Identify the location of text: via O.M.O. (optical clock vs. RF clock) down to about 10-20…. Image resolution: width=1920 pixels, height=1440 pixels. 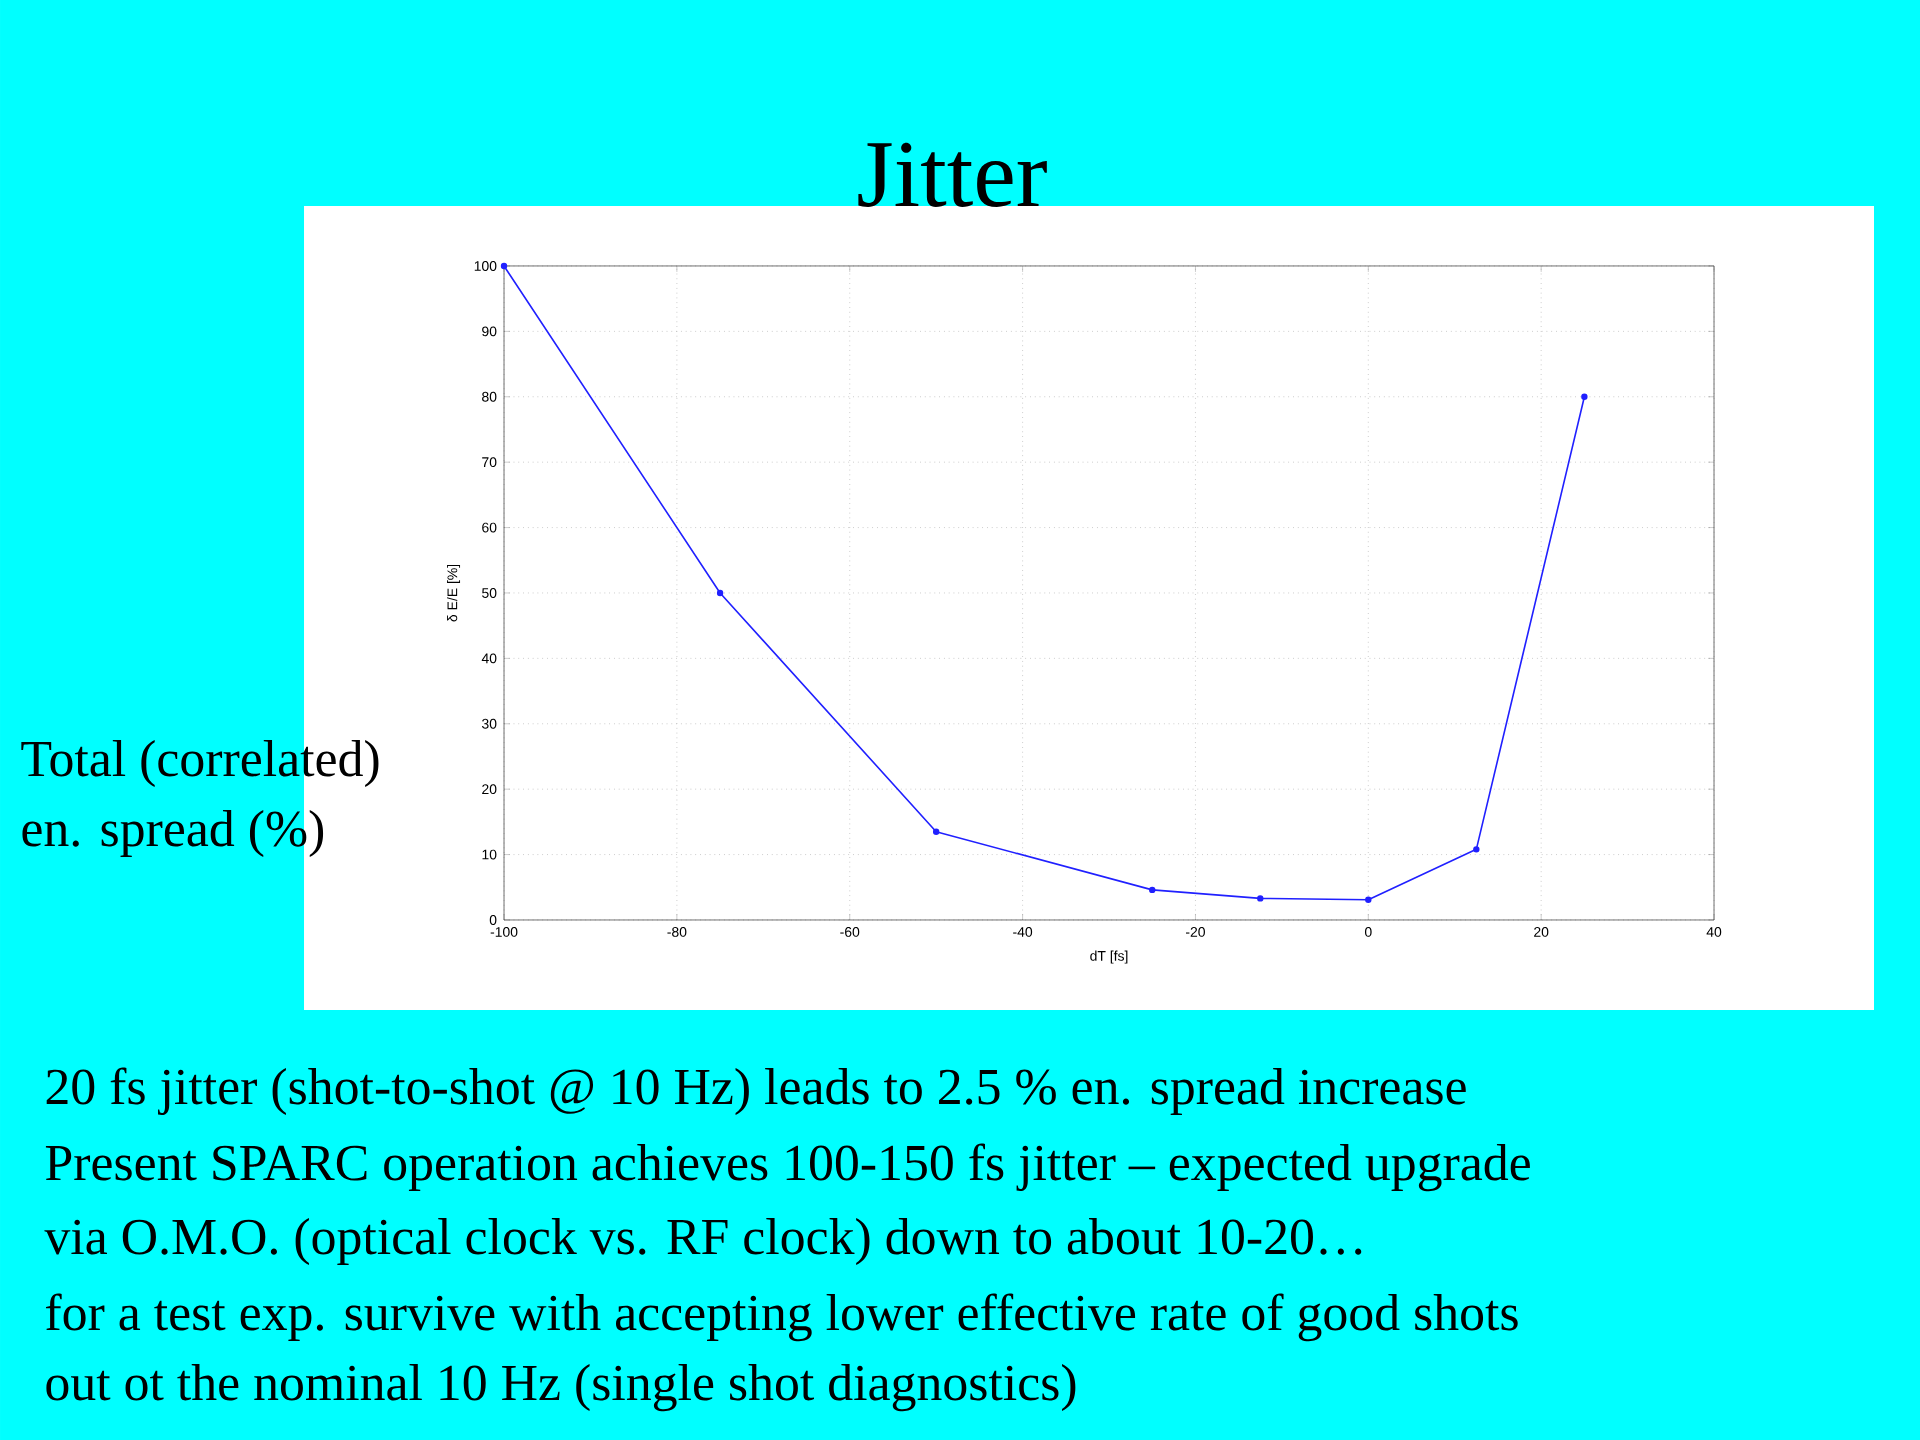
(703, 1241).